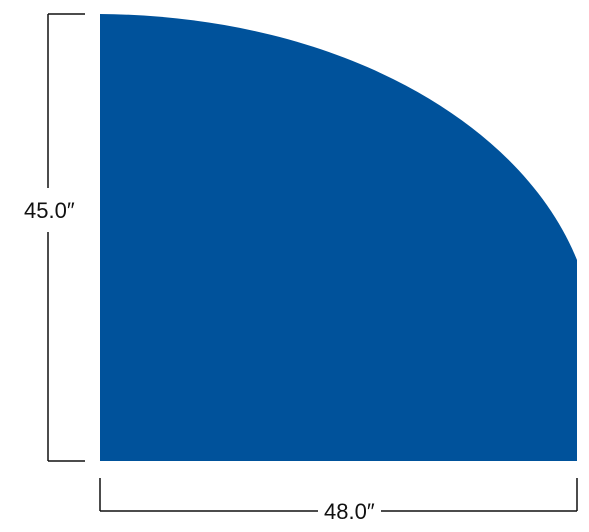 This screenshot has height=532, width=589. Describe the element at coordinates (49, 210) in the screenshot. I see `height-dimension-label: 45.0″` at that location.